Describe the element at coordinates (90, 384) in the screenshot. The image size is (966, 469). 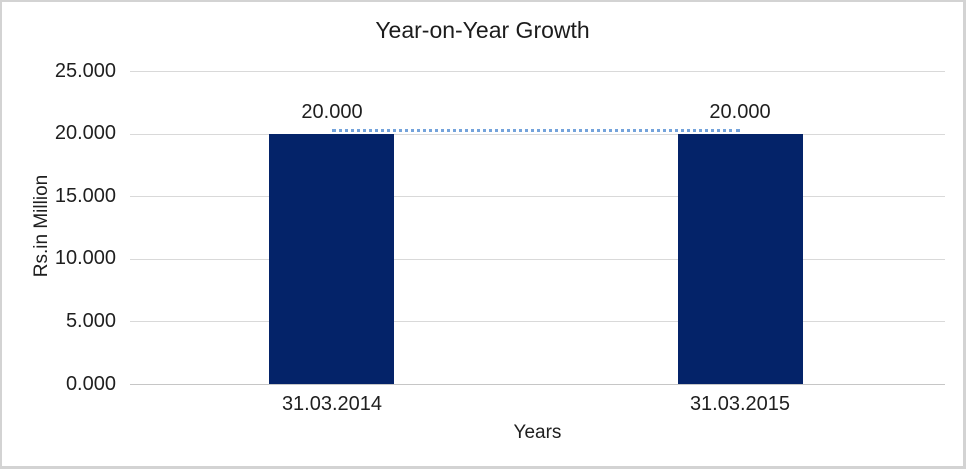
I see `y-axis-tick-label: 0.000` at that location.